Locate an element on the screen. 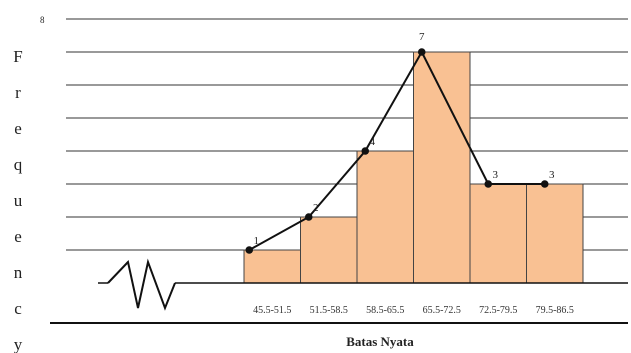 The width and height of the screenshot is (631, 353). x-tick-label: 65.5-72.5 is located at coordinates (442, 310).